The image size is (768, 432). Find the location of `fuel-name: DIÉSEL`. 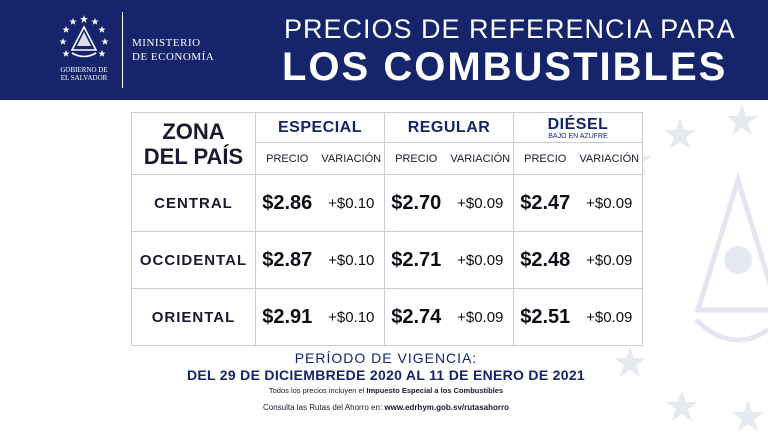

fuel-name: DIÉSEL is located at coordinates (578, 124).